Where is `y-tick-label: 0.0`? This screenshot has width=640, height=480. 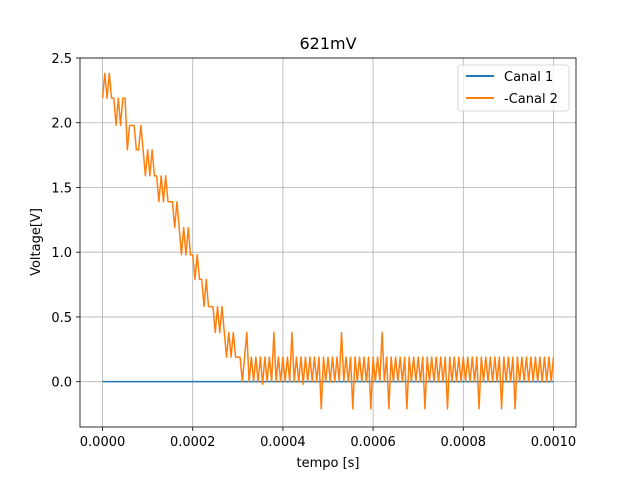 y-tick-label: 0.0 is located at coordinates (61, 383).